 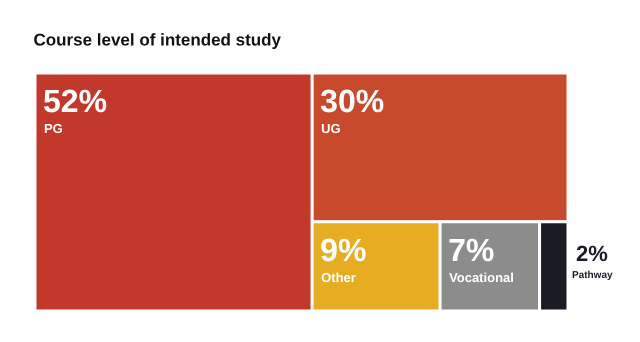 I want to click on category-label: PG, so click(x=53, y=128).